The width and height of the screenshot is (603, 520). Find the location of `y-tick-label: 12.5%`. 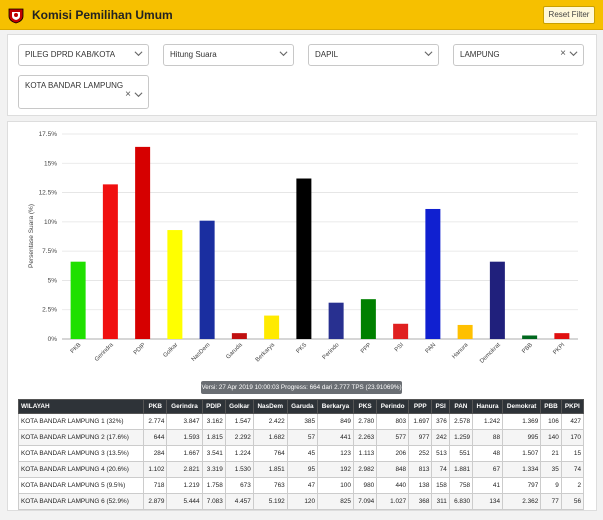

y-tick-label: 12.5% is located at coordinates (48, 193).